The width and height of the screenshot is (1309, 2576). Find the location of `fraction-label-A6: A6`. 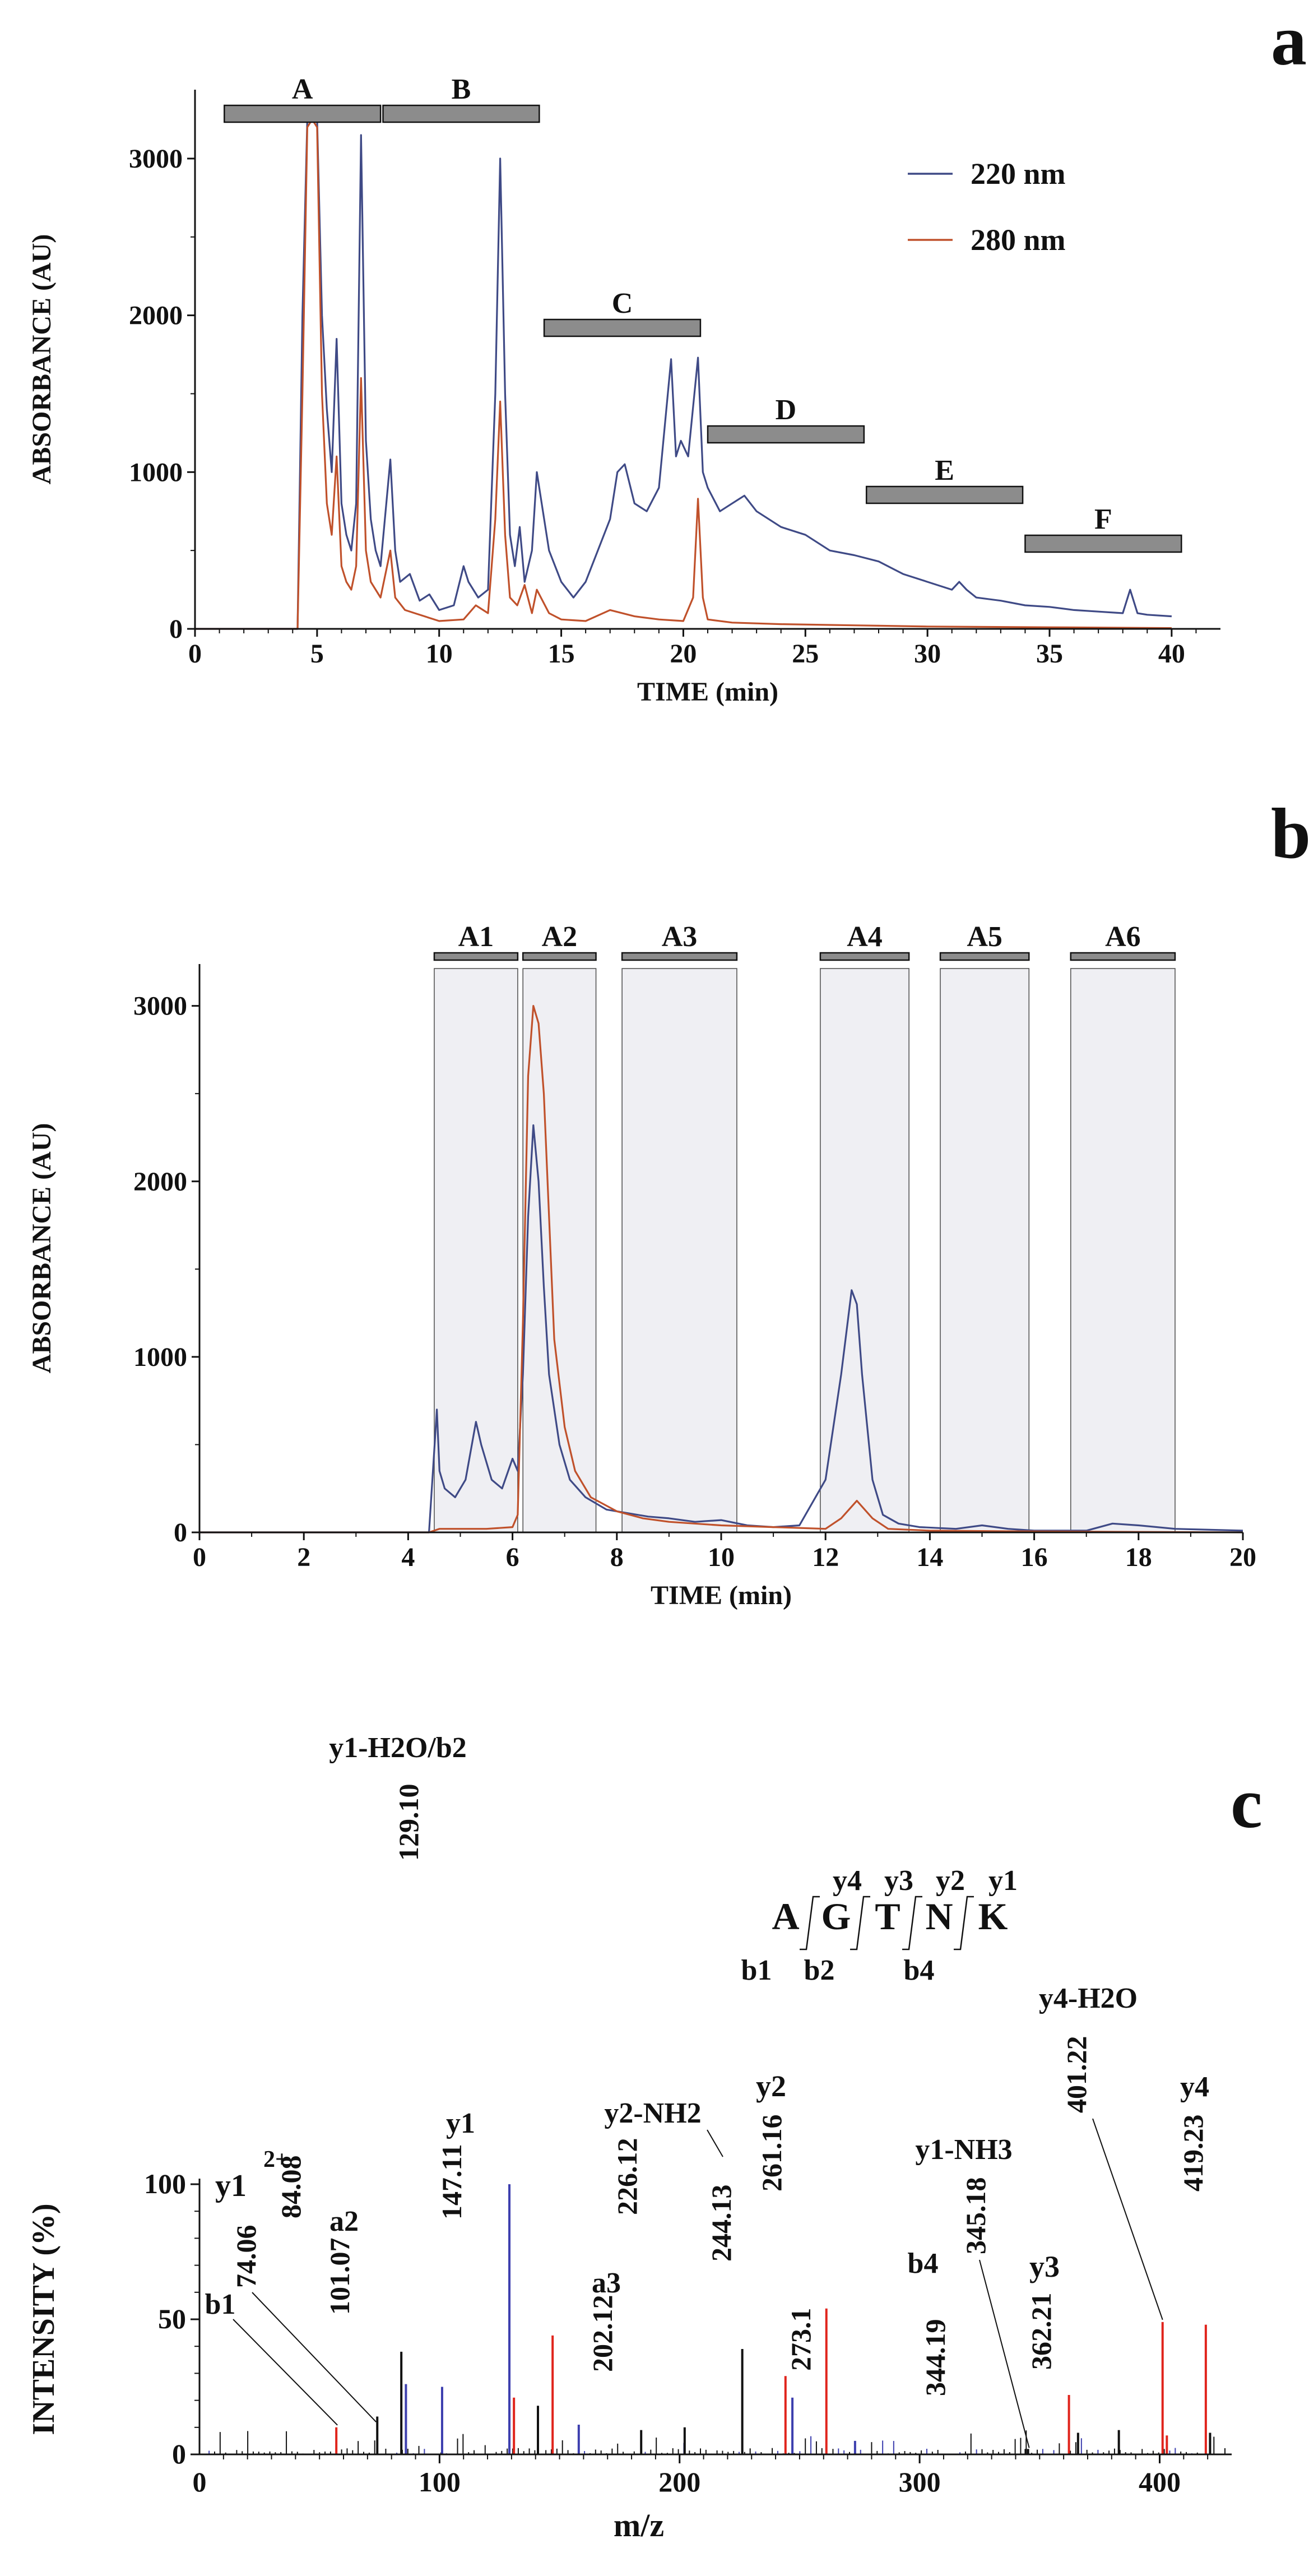

fraction-label-A6: A6 is located at coordinates (1123, 937).